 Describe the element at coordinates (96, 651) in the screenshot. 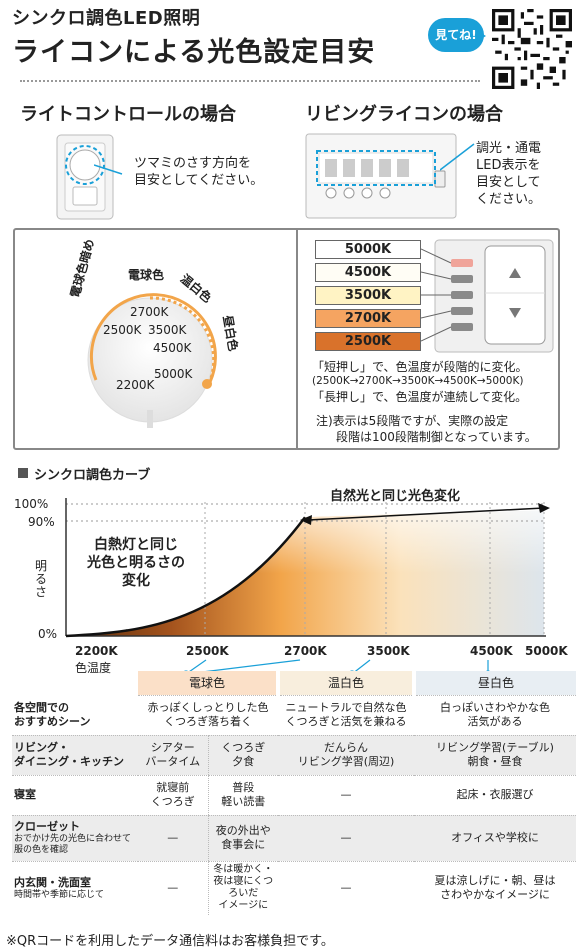

I see `x-tick-2200: 2200K` at that location.